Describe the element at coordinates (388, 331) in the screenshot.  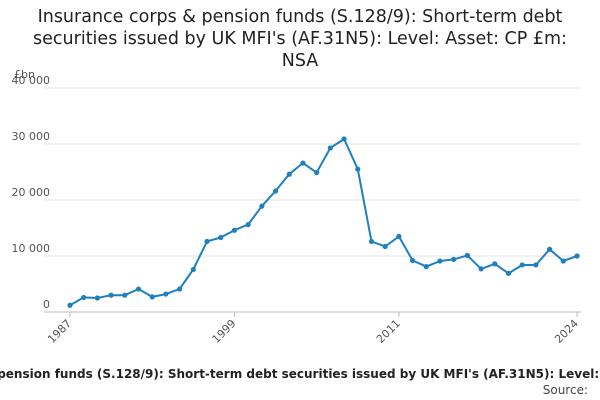
I see `x-tick-label: 2011` at that location.